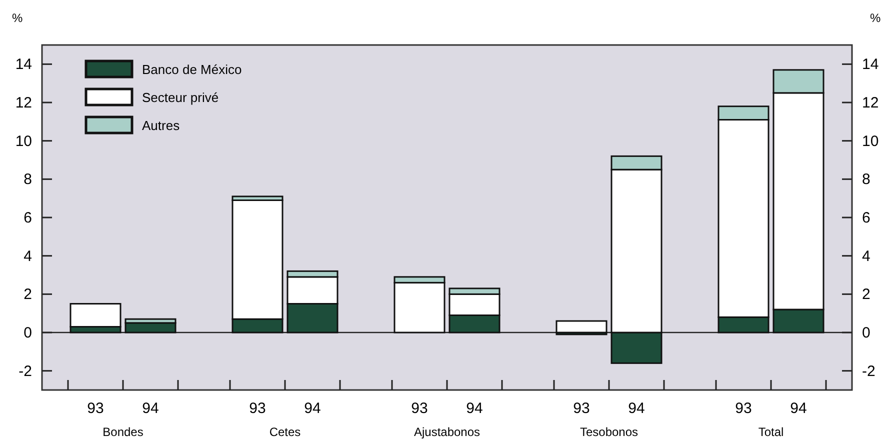 This screenshot has width=896, height=447. I want to click on text: Cetes, so click(285, 432).